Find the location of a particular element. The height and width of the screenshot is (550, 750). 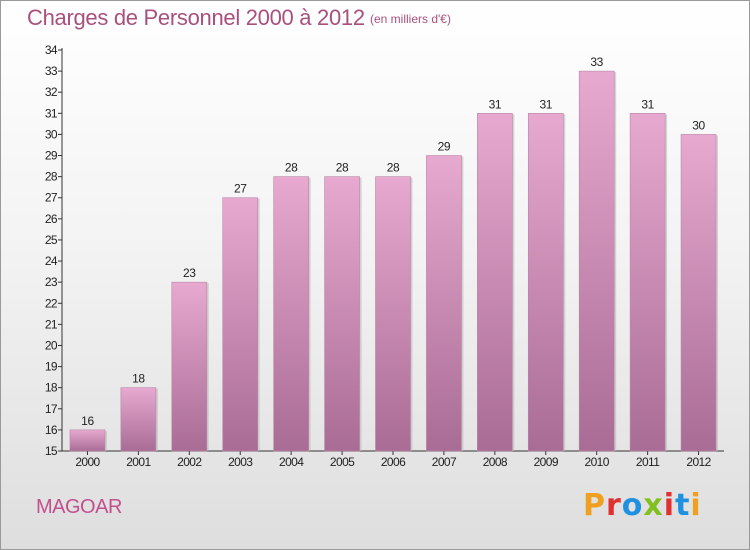

bar-2001 is located at coordinates (138, 419).